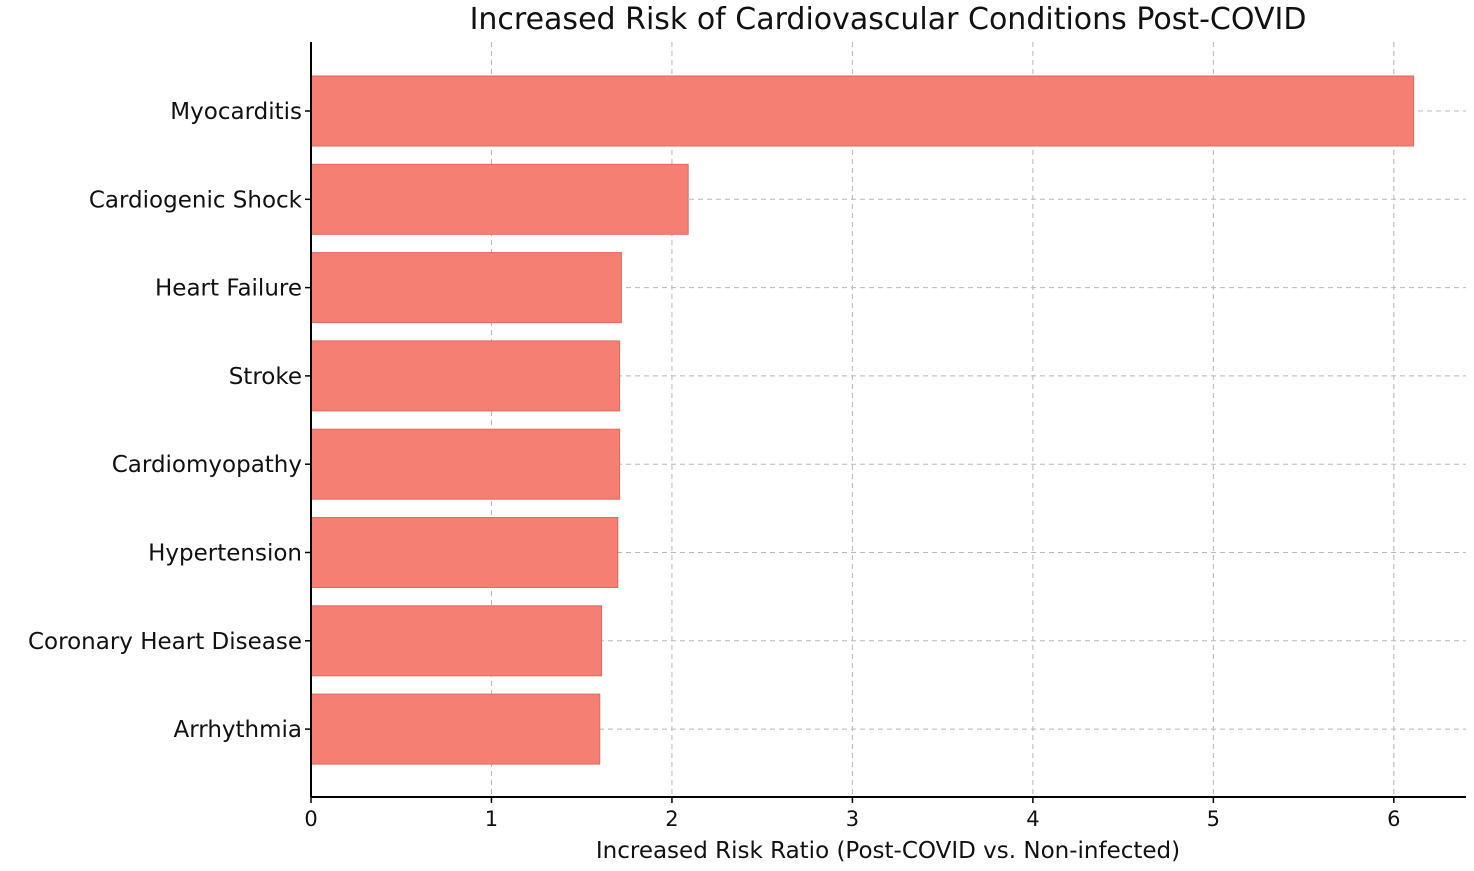 Image resolution: width=1474 pixels, height=871 pixels. I want to click on x-tick-label: 5, so click(1213, 819).